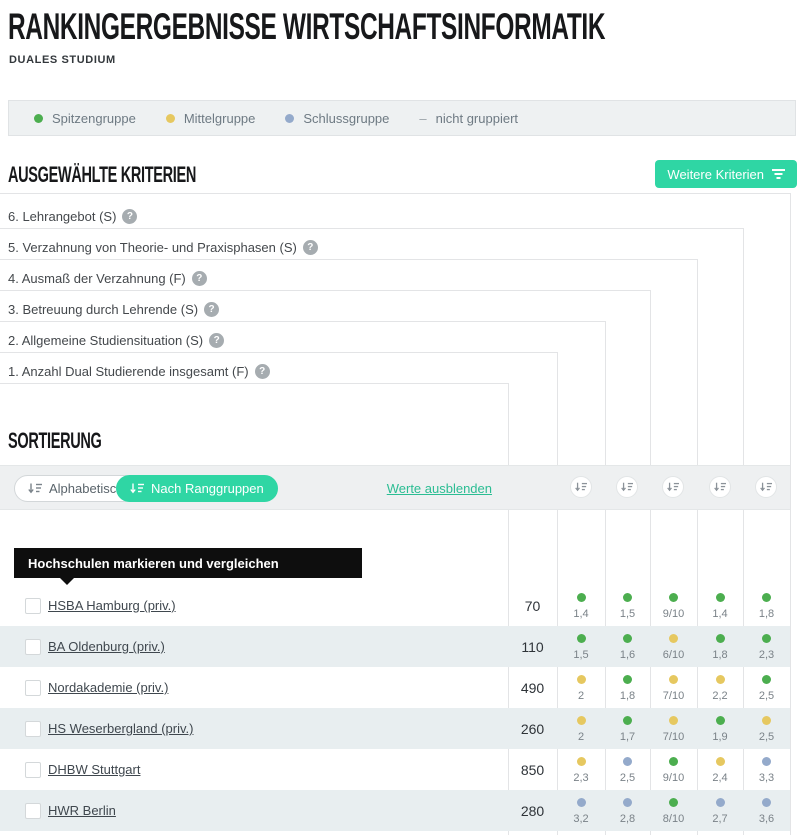  Describe the element at coordinates (439, 488) in the screenshot. I see `hide-values-link: Werte ausblenden` at that location.